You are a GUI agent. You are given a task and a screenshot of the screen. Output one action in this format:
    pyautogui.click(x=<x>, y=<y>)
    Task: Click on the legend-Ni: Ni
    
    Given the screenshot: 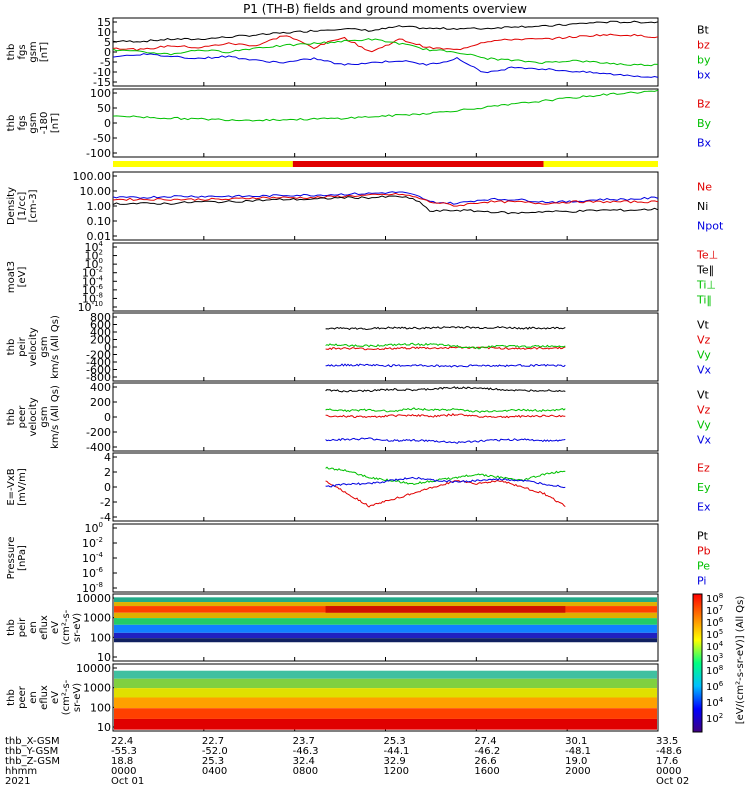 What is the action you would take?
    pyautogui.click(x=702, y=206)
    